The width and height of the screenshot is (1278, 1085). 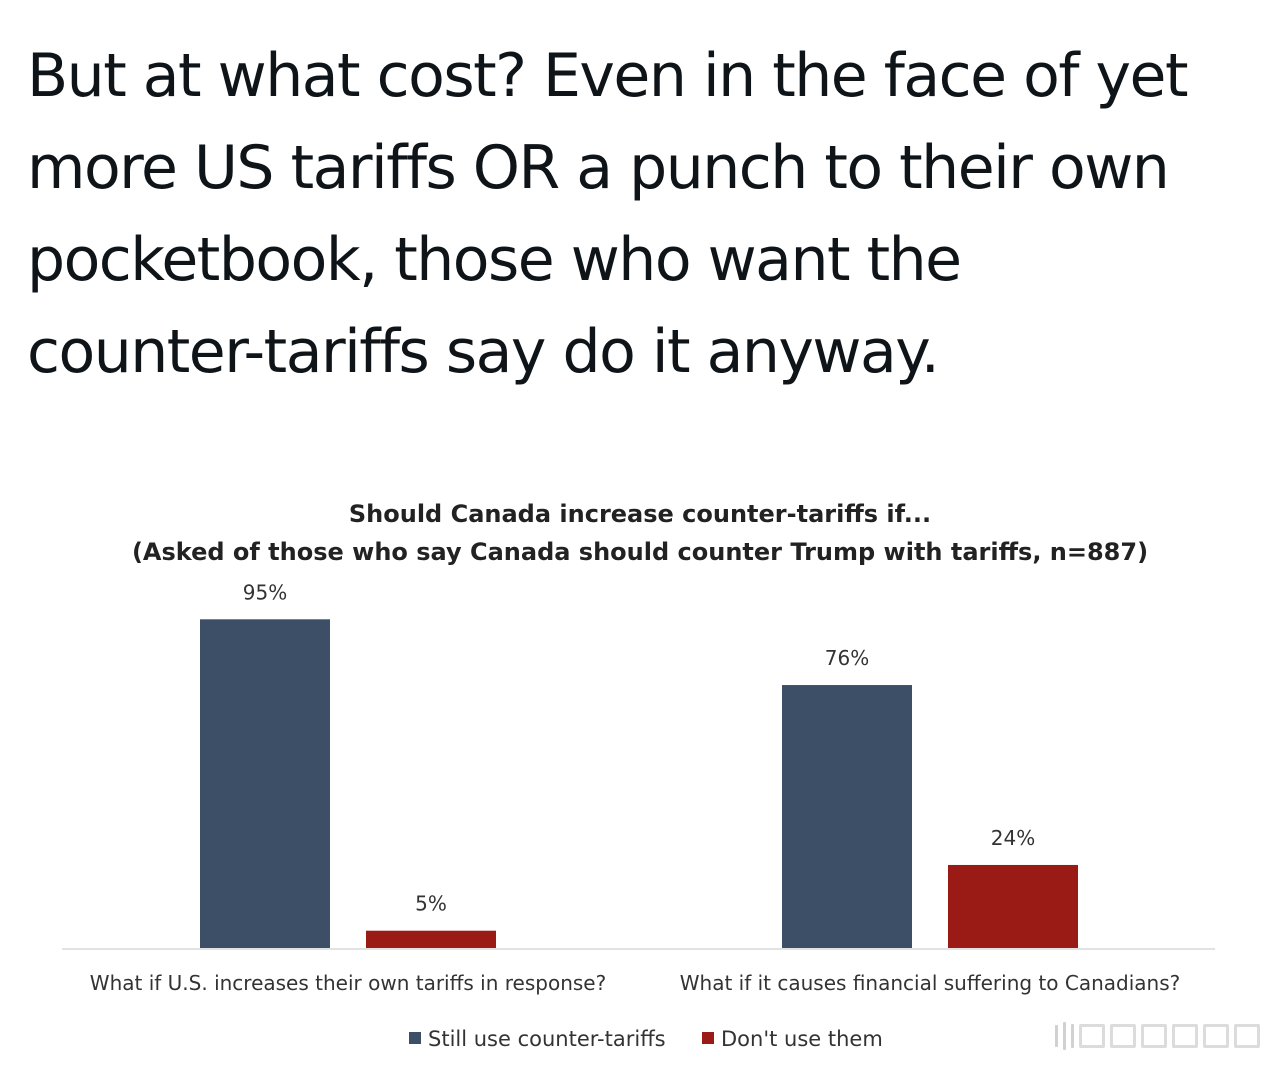 I want to click on legend-swatch-still-use, so click(x=415, y=1038).